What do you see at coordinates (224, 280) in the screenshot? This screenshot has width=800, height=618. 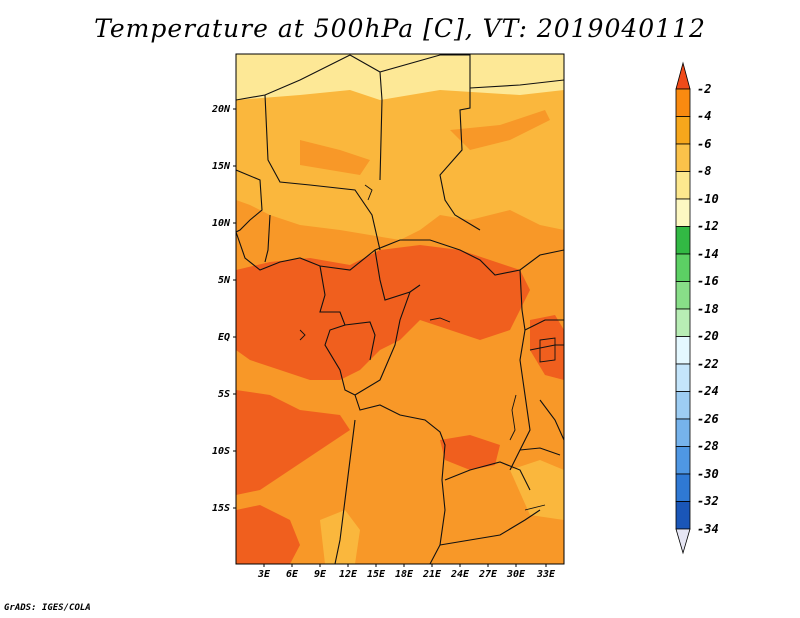 I see `y-tick-label: 5N` at bounding box center [224, 280].